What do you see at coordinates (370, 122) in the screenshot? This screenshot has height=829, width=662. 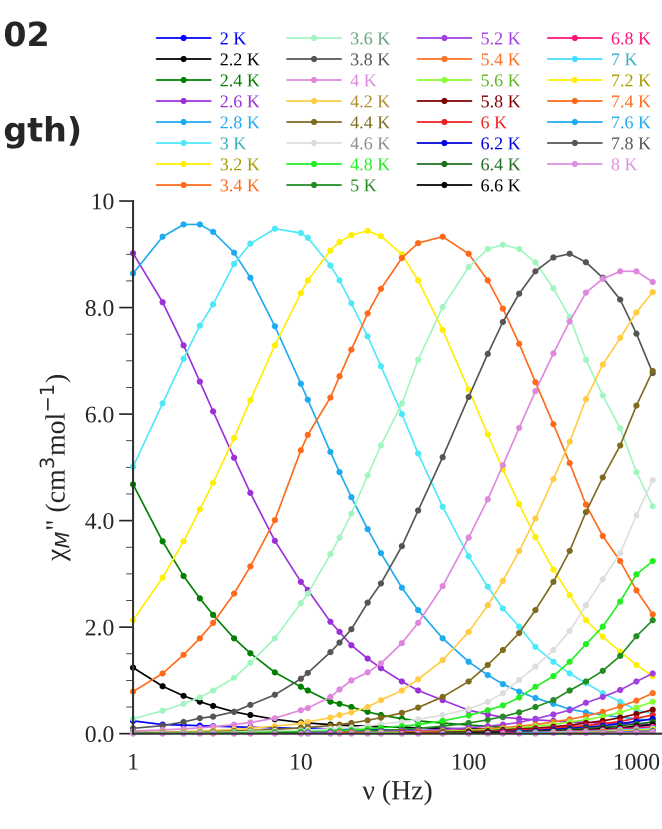 I see `legend-label: 4.4 K` at bounding box center [370, 122].